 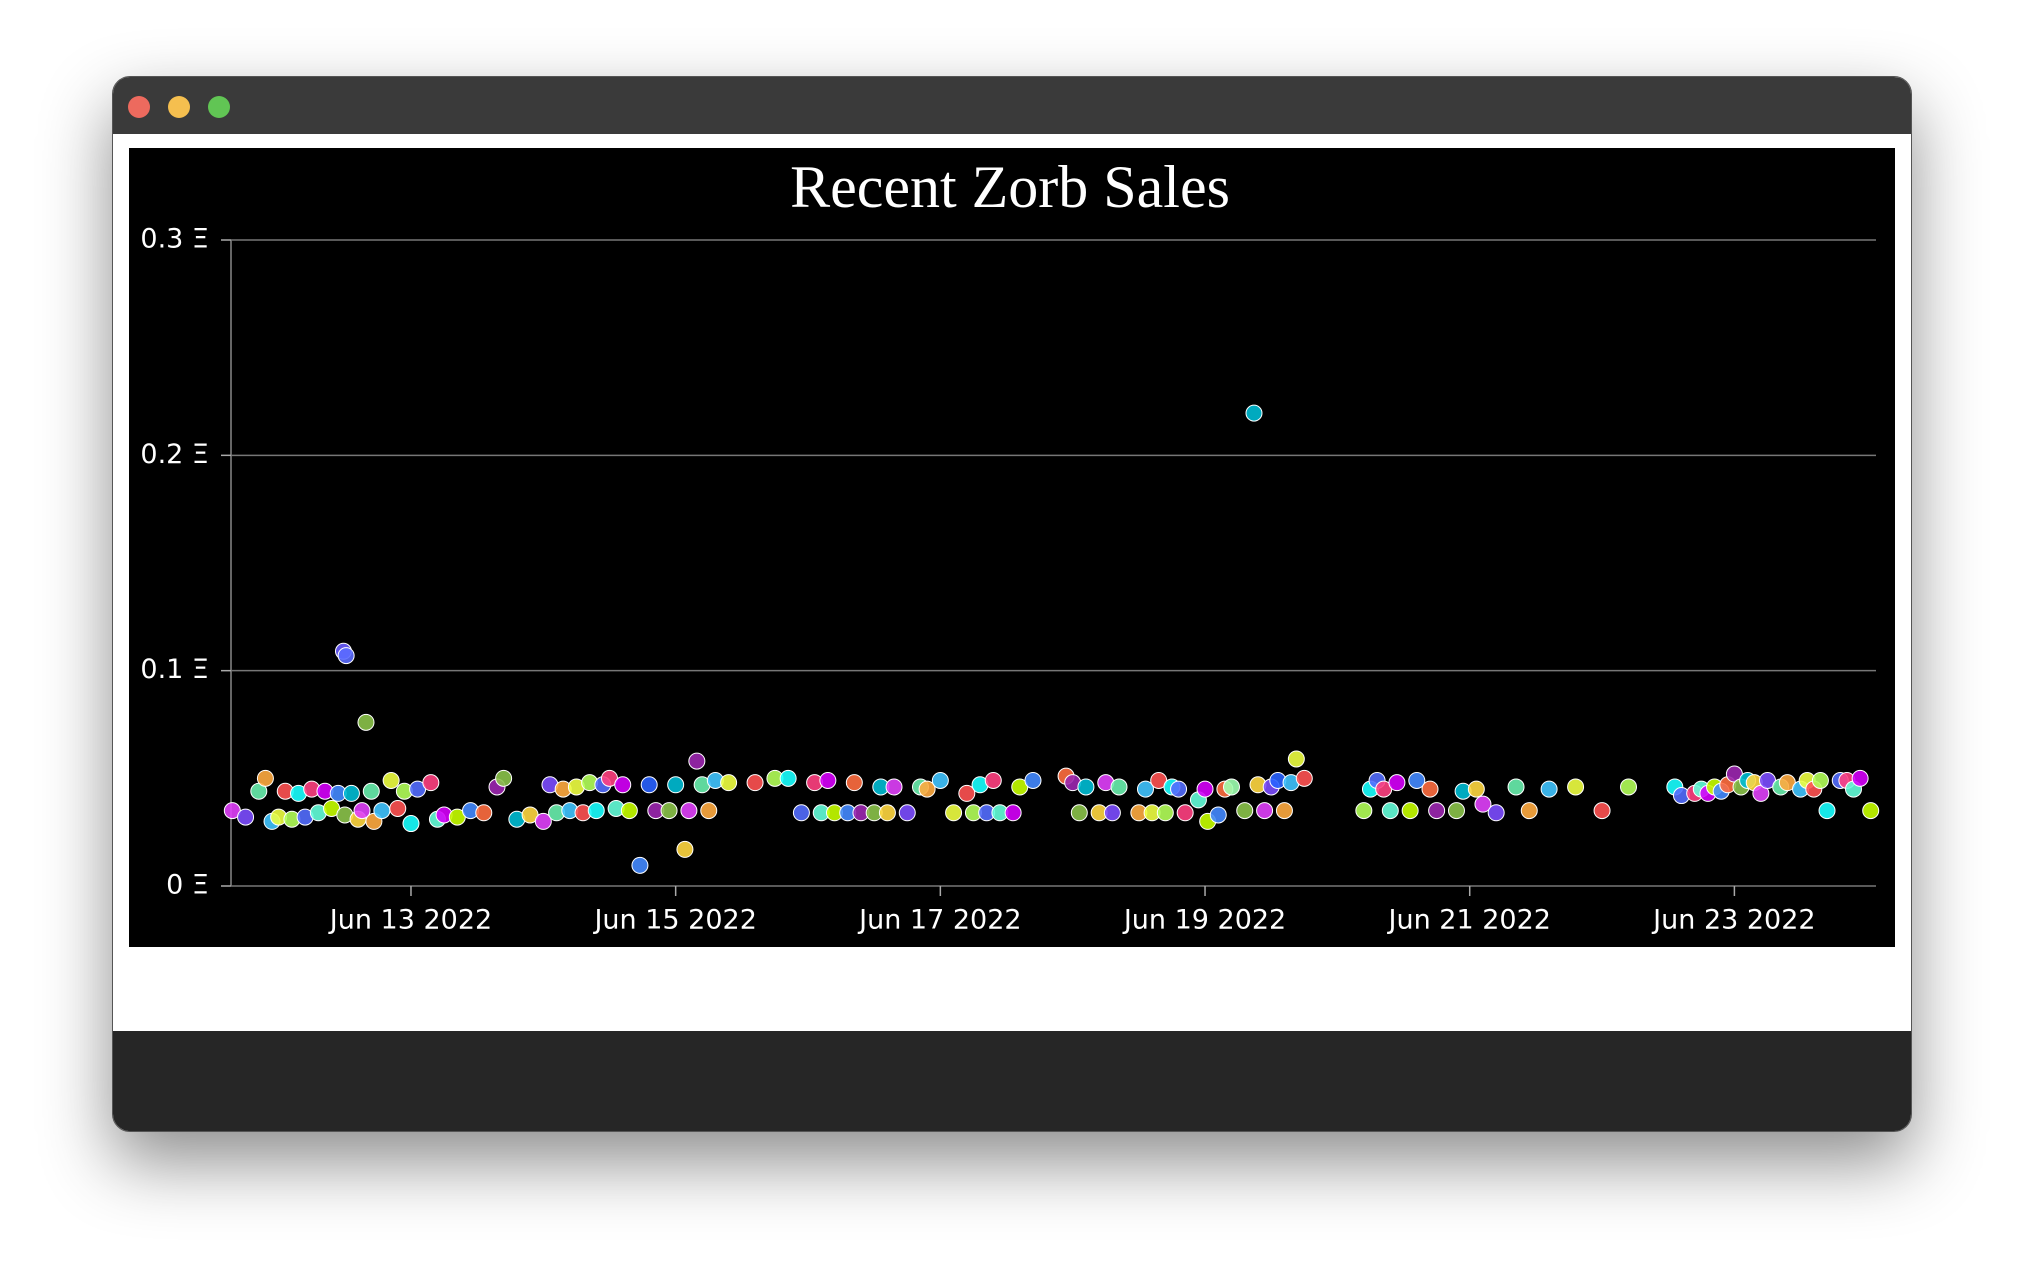 I want to click on minimize-button, so click(x=179, y=107).